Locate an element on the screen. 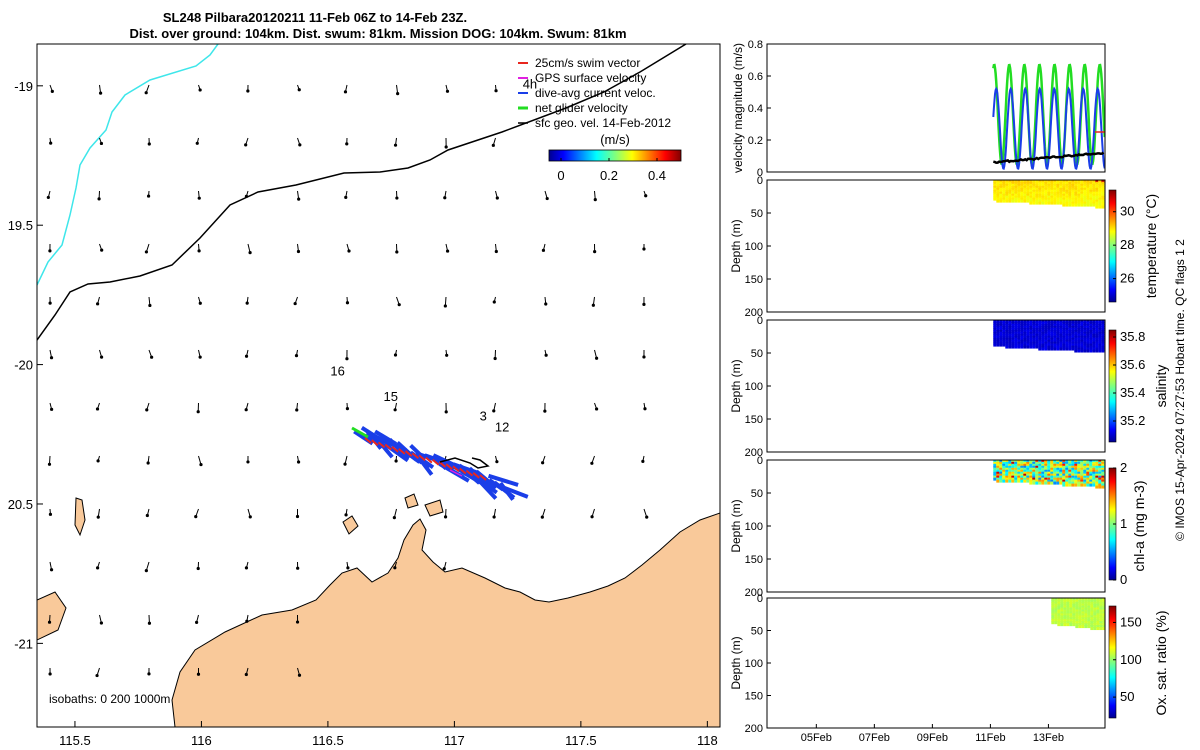 The width and height of the screenshot is (1200, 750). legend-swim-vector-label: 25cm/s swim vector is located at coordinates (587, 63).